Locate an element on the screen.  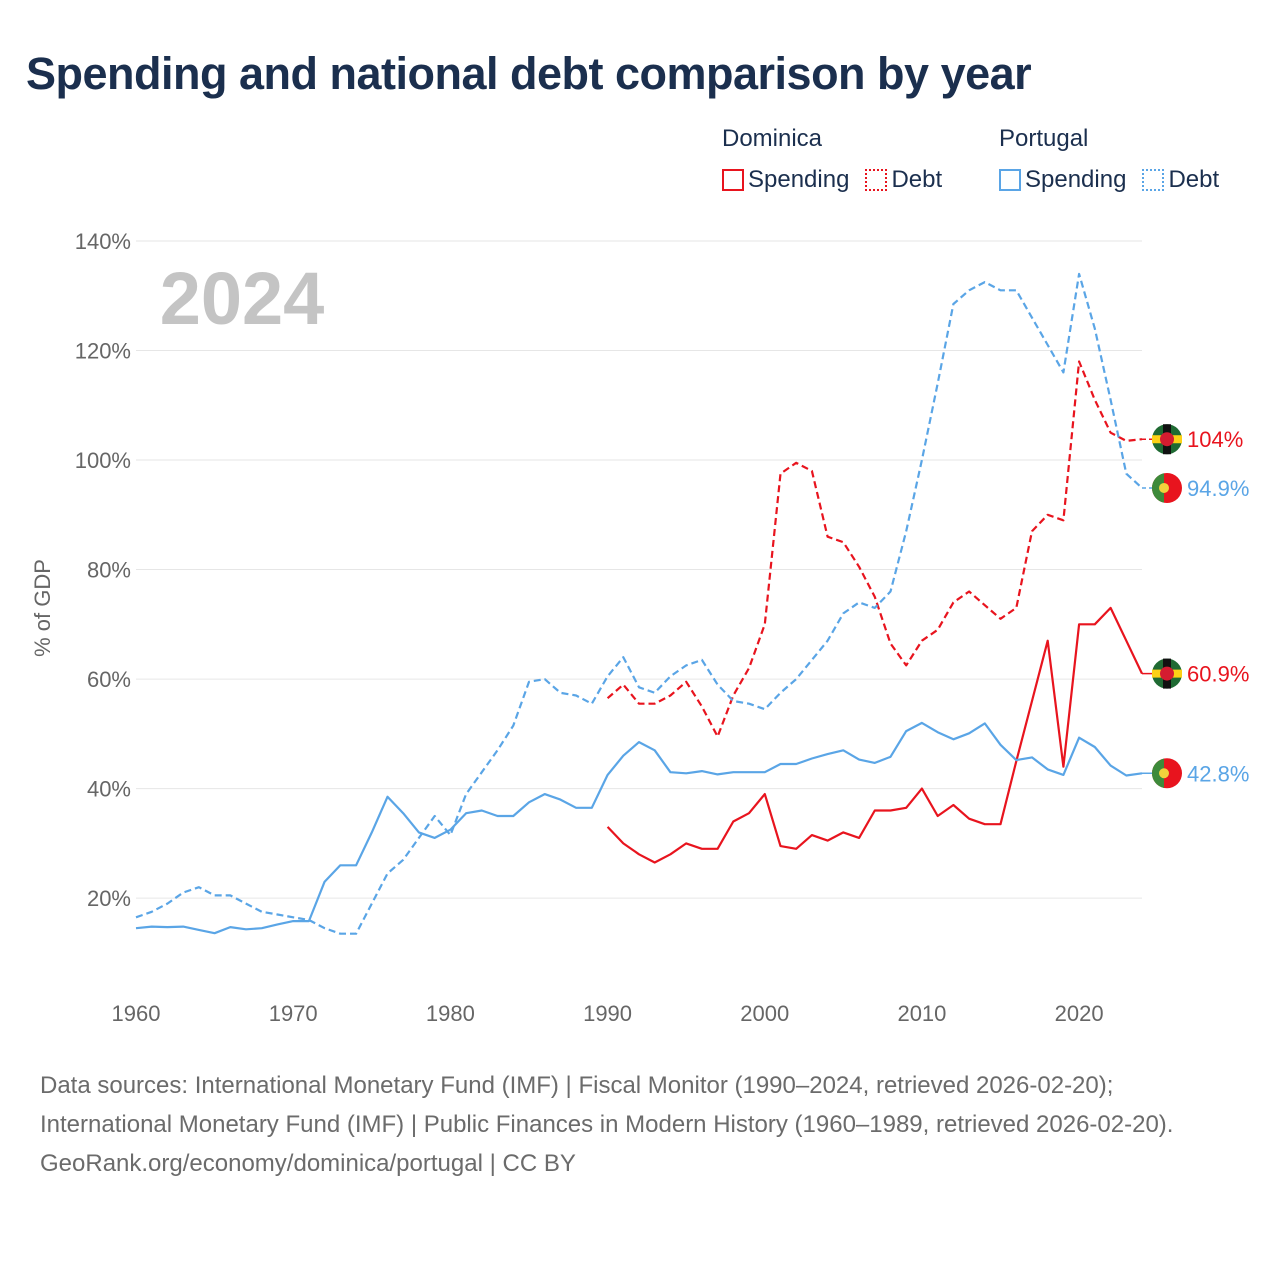
year-watermark: 2024 is located at coordinates (242, 298).